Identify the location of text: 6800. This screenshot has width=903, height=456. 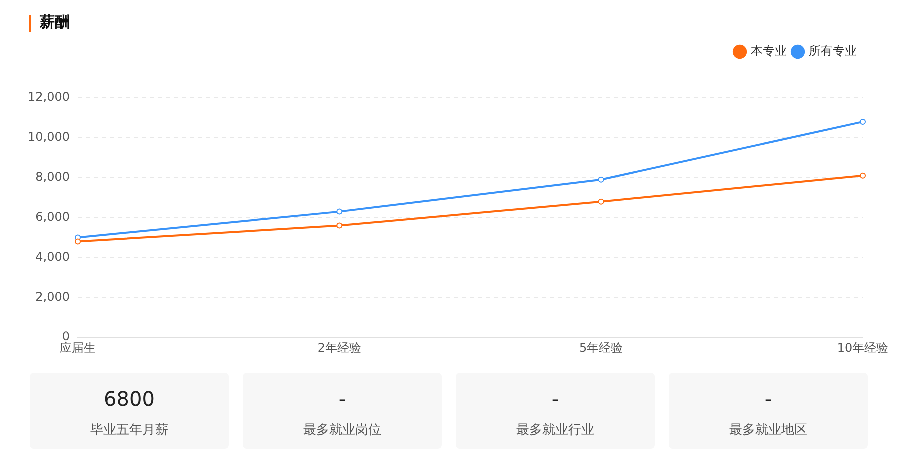
(129, 400).